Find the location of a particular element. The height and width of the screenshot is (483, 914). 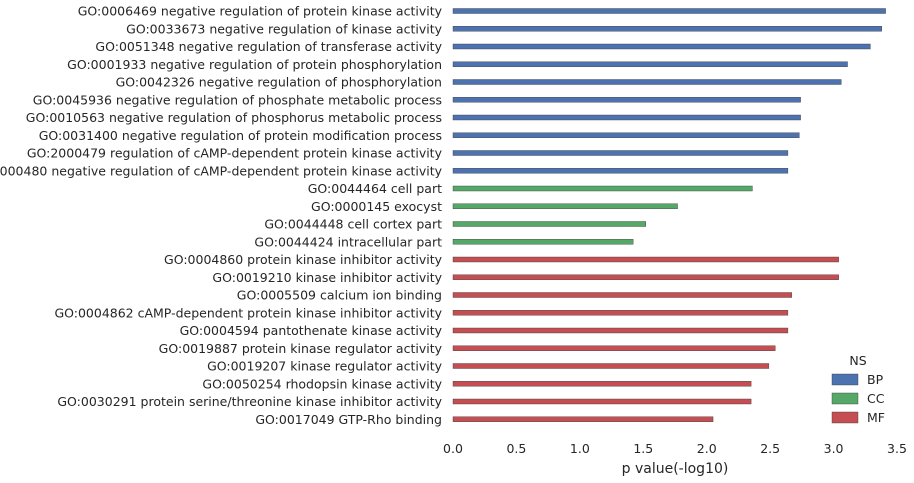

x-axis-ticks: 0.0 0.5 1.0 1.5 2.0 2.5 3.0 3.5 is located at coordinates (675, 448).